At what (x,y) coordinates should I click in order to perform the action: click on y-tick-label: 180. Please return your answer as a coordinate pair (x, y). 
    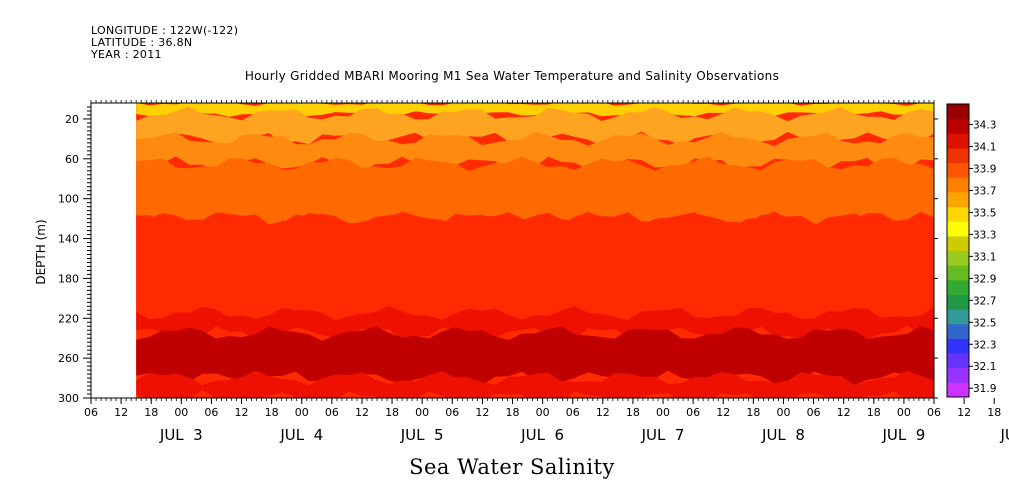
    Looking at the image, I should click on (68, 278).